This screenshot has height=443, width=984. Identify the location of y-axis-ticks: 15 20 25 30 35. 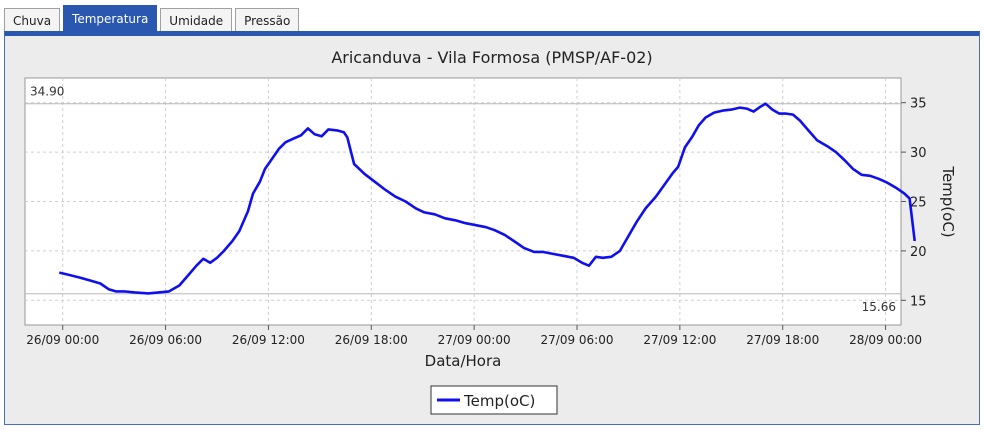
(914, 203).